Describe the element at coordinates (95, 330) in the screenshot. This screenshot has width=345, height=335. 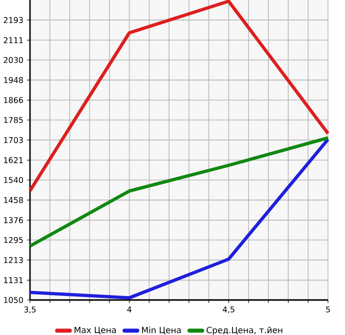
I see `legend-label: Max Цена` at that location.